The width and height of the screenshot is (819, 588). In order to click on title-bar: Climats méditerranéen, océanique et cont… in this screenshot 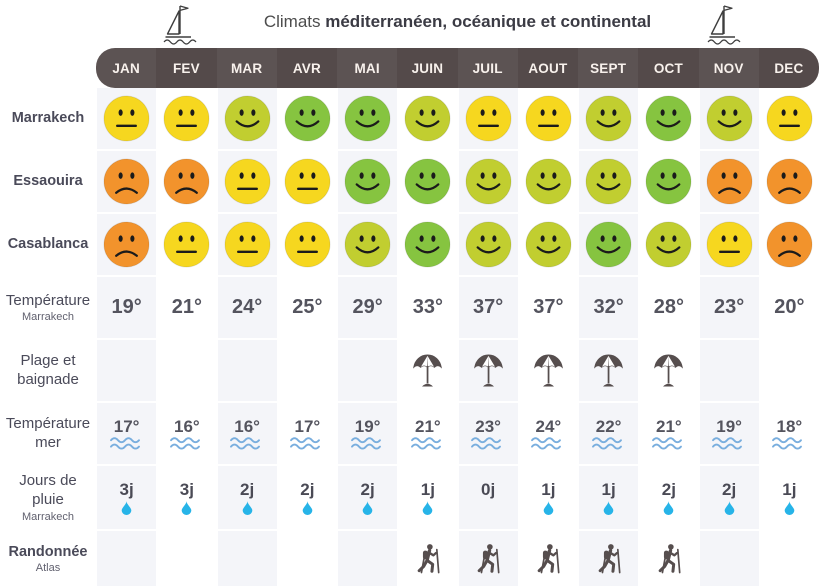, I will do `click(409, 24)`.